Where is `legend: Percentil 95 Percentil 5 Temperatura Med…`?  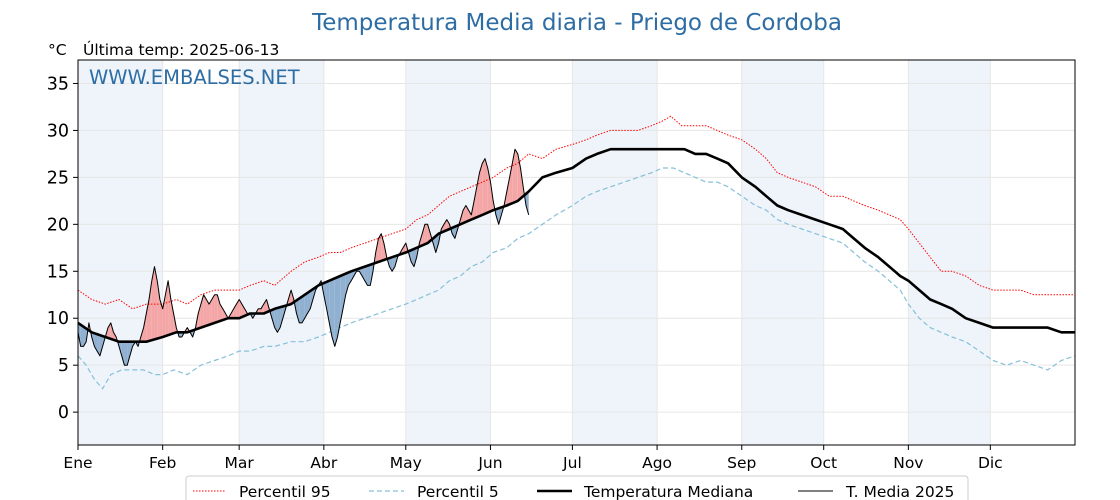
legend: Percentil 95 Percentil 5 Temperatura Med… is located at coordinates (577, 487).